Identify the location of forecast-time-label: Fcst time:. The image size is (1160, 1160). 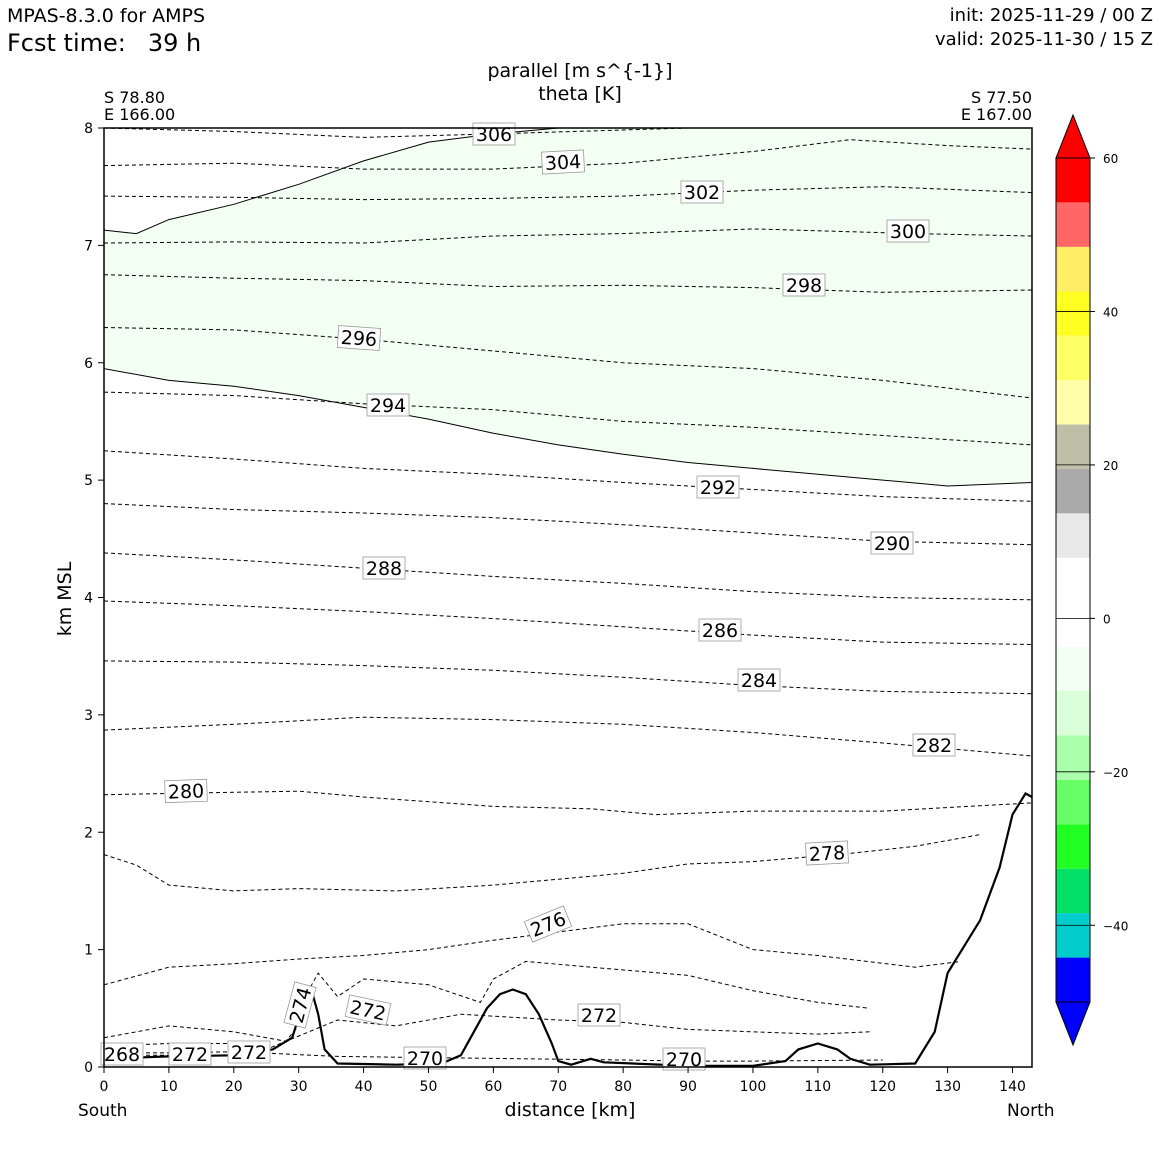
(66, 43).